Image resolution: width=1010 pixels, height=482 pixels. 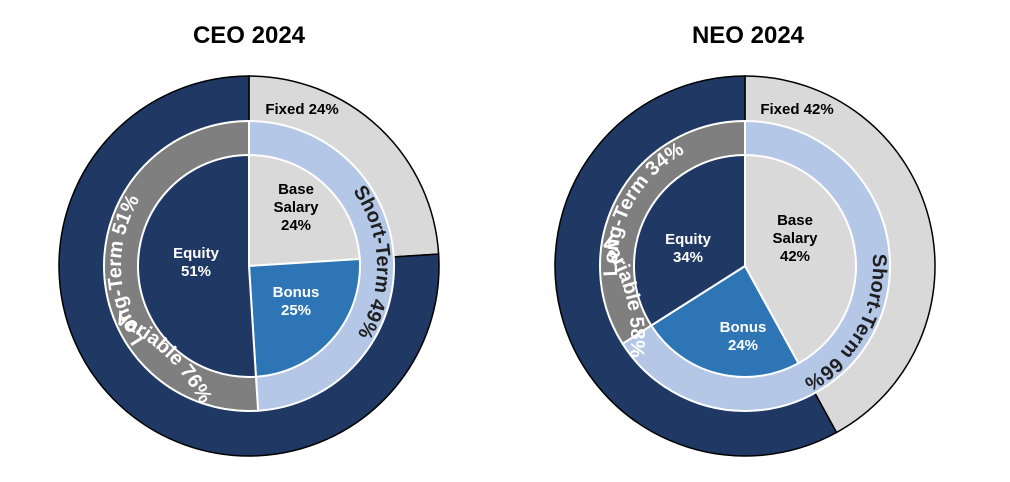 I want to click on ceo-label-fixed: Fixed 24%, so click(x=301, y=109).